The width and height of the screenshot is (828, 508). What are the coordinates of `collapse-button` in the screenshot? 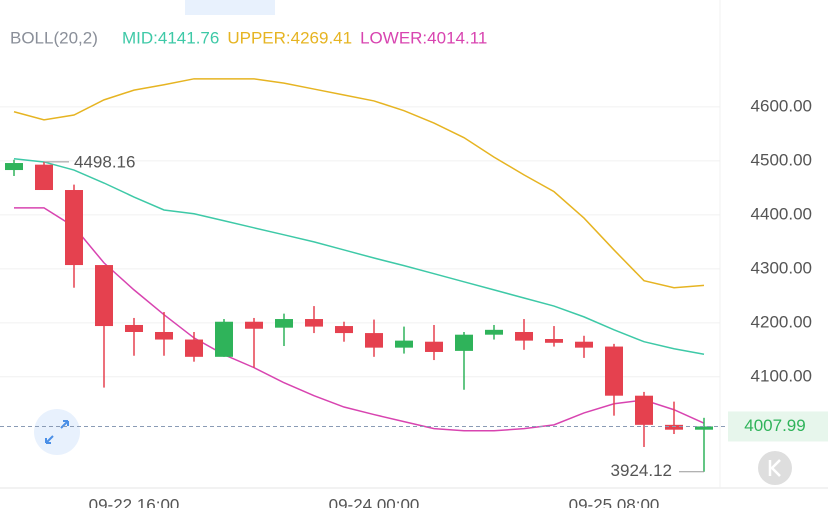 It's located at (775, 468).